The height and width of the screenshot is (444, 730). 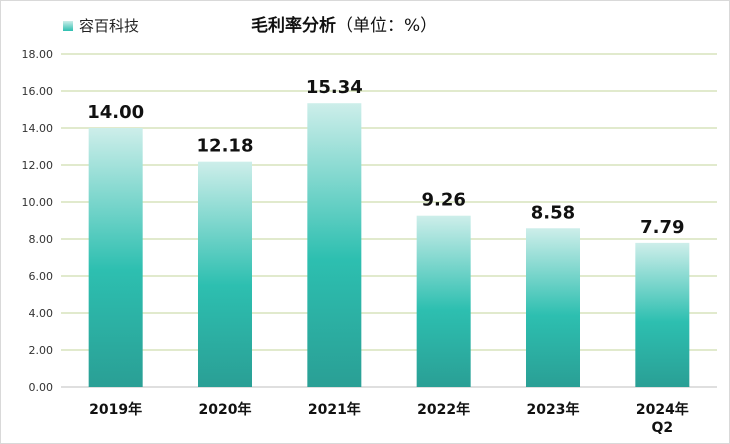 What do you see at coordinates (225, 146) in the screenshot?
I see `value-label: 12.18` at bounding box center [225, 146].